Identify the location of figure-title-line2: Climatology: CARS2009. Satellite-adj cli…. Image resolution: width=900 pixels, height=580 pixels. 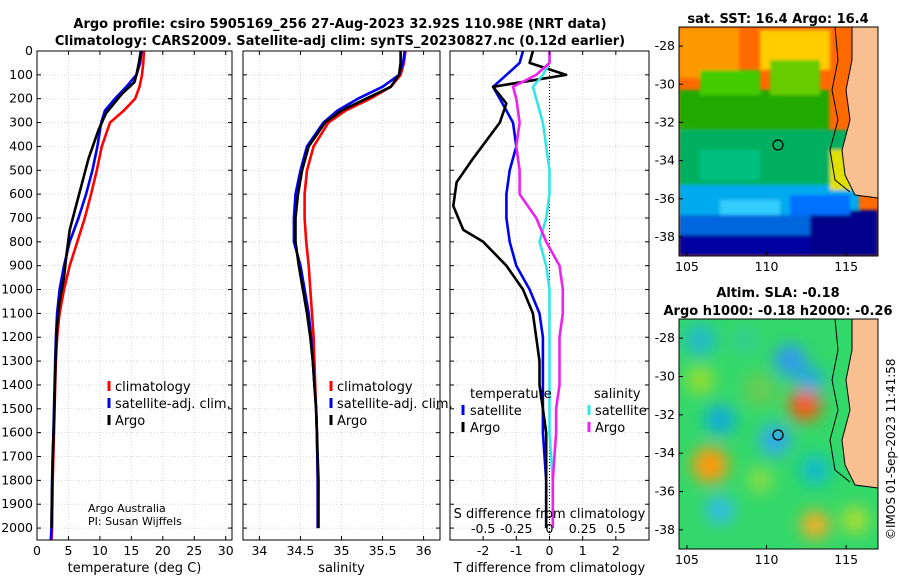
(340, 41).